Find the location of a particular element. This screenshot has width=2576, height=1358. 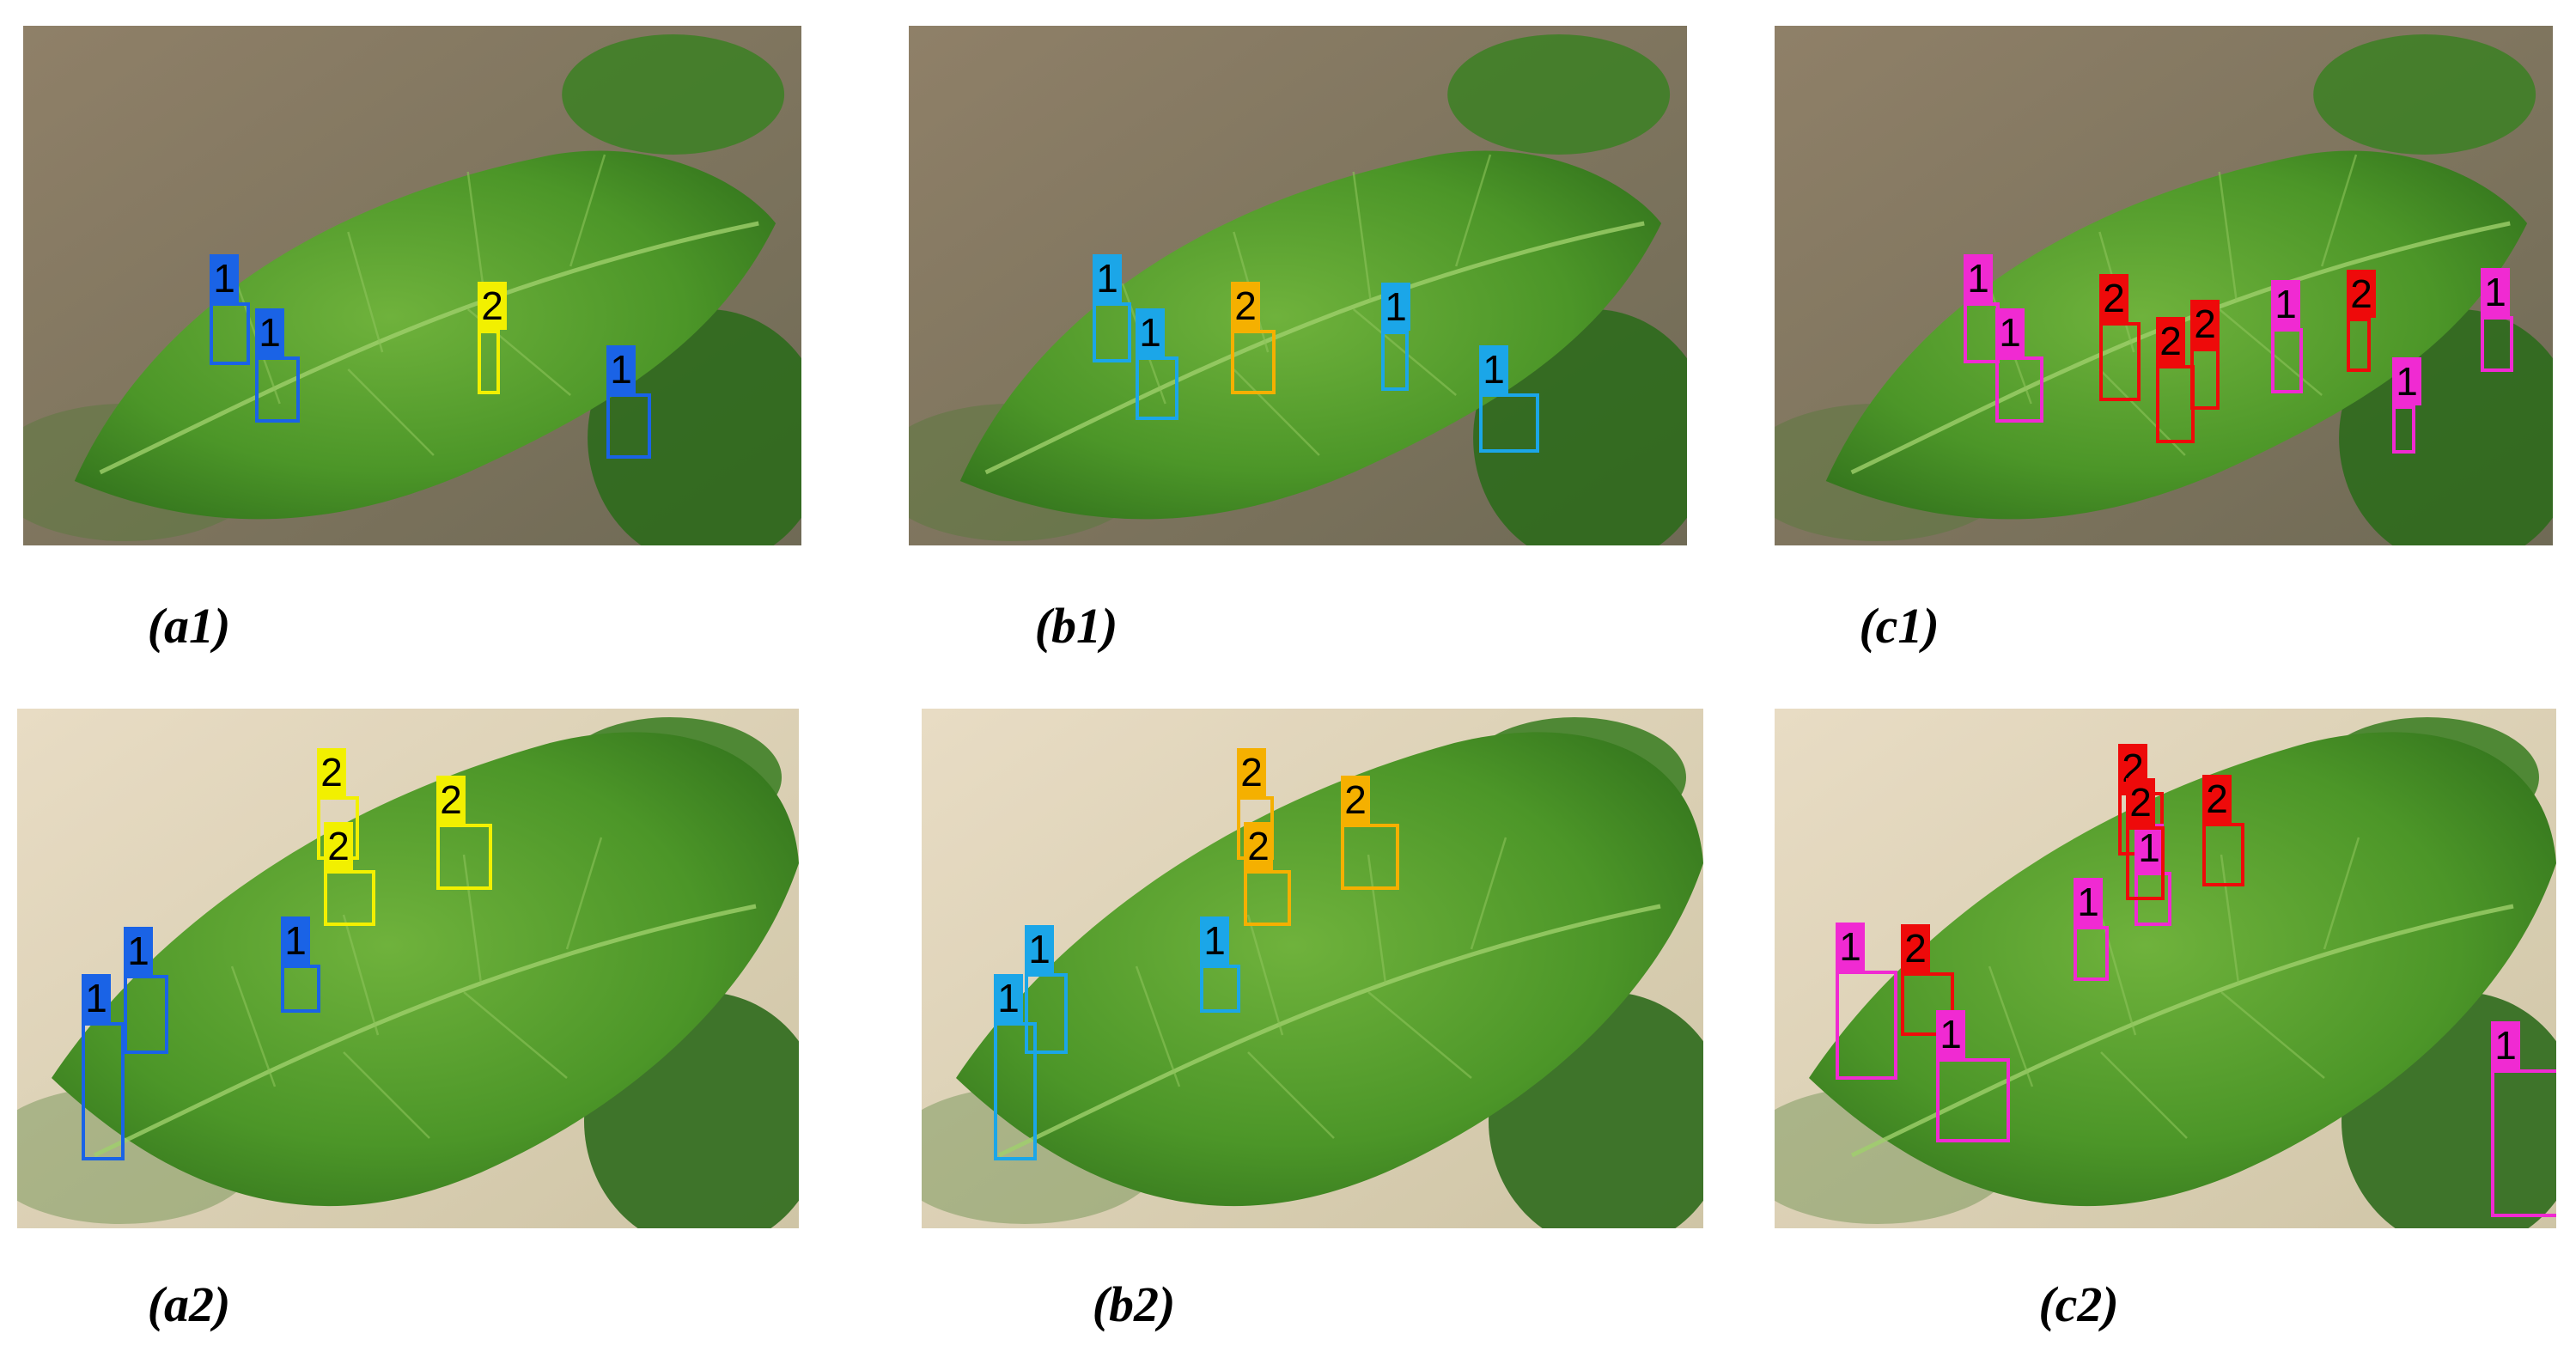

caption-b2: (b2) is located at coordinates (1134, 1304).